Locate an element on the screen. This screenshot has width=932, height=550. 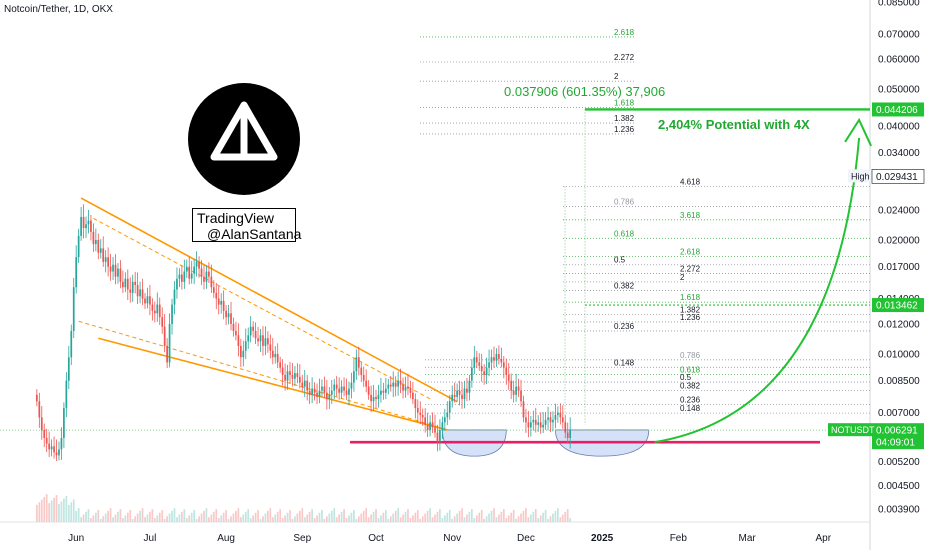
time-axis: Jun Jul Aug Sep Oct Nov Dec 2025 Feb Mar Apr is located at coordinates (450, 538).